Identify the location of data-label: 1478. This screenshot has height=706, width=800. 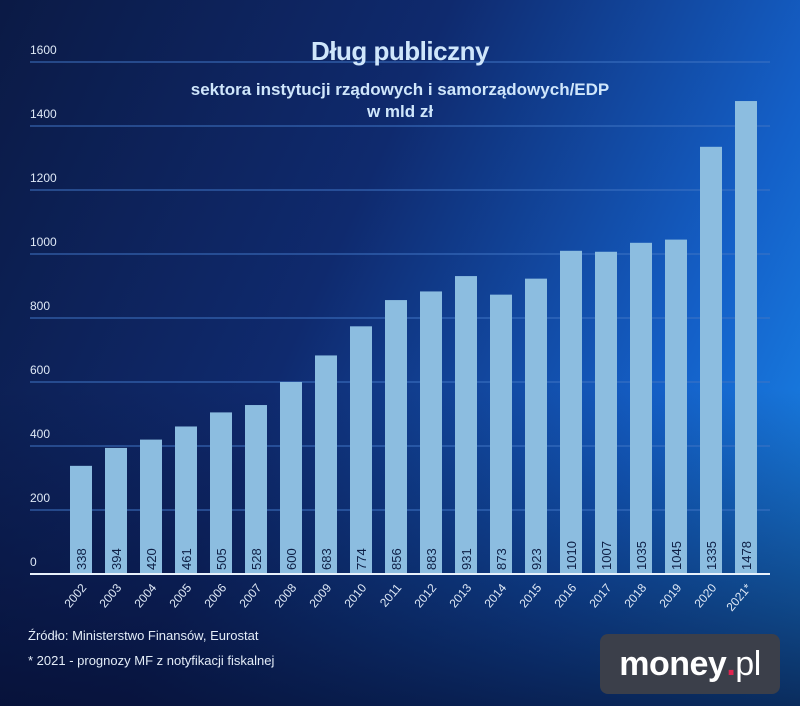
(746, 555).